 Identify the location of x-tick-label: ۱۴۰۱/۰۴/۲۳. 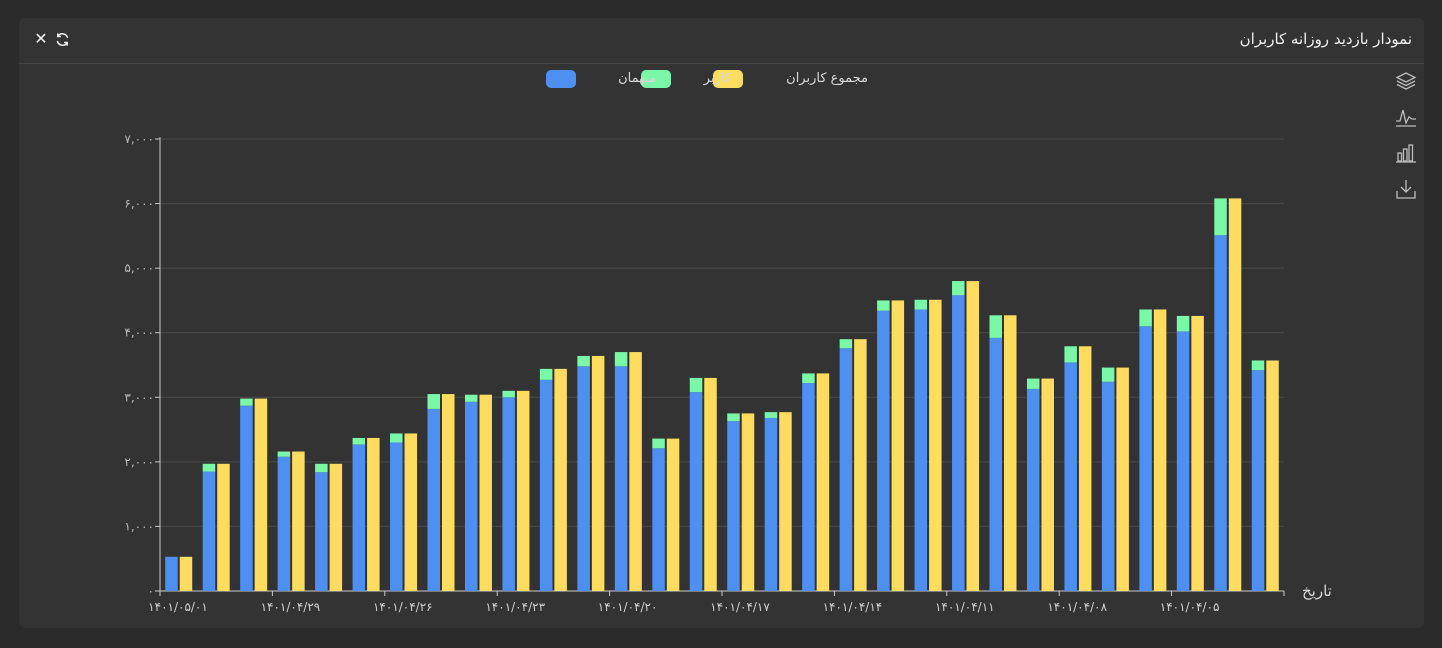
(515, 607).